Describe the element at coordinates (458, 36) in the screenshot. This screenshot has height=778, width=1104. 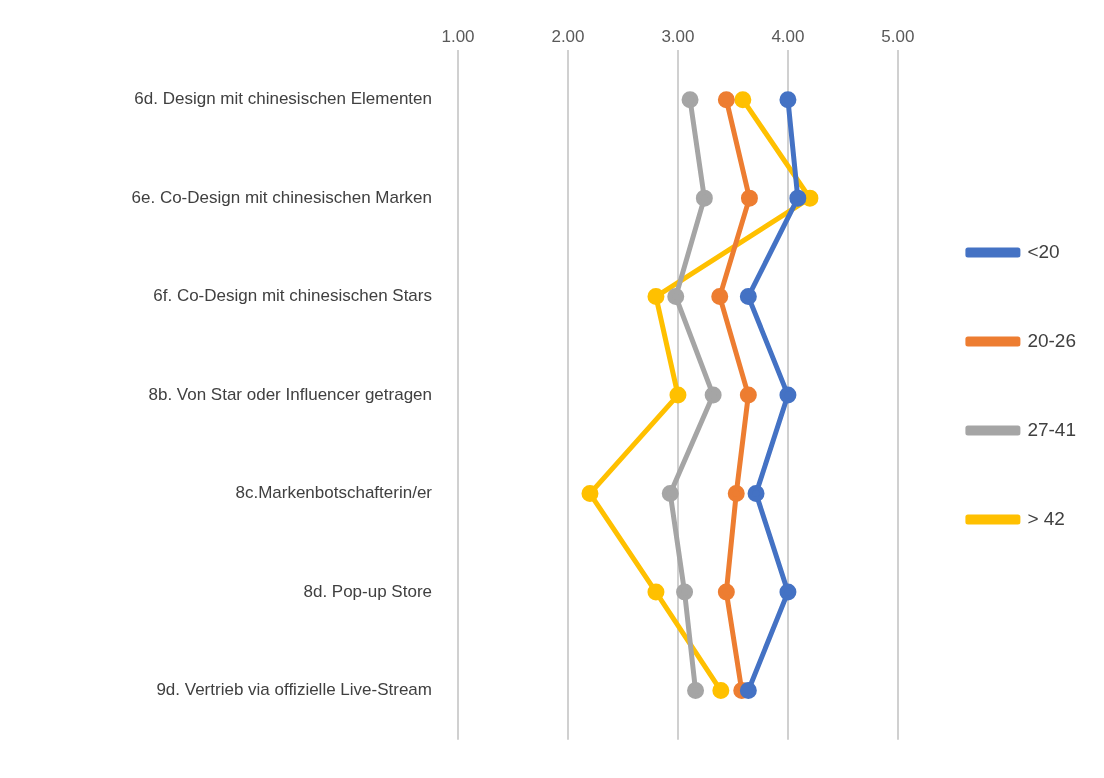
I see `x-tick-label: 1.00` at that location.